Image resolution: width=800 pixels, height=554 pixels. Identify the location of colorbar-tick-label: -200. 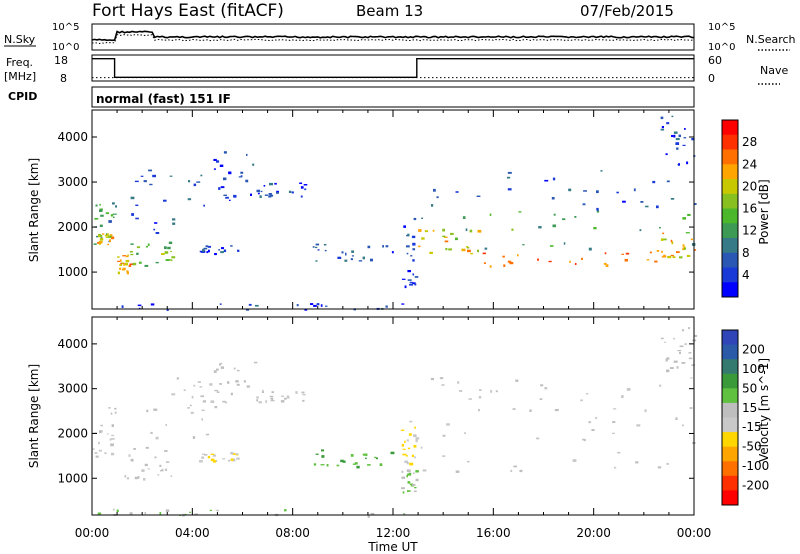
(755, 486).